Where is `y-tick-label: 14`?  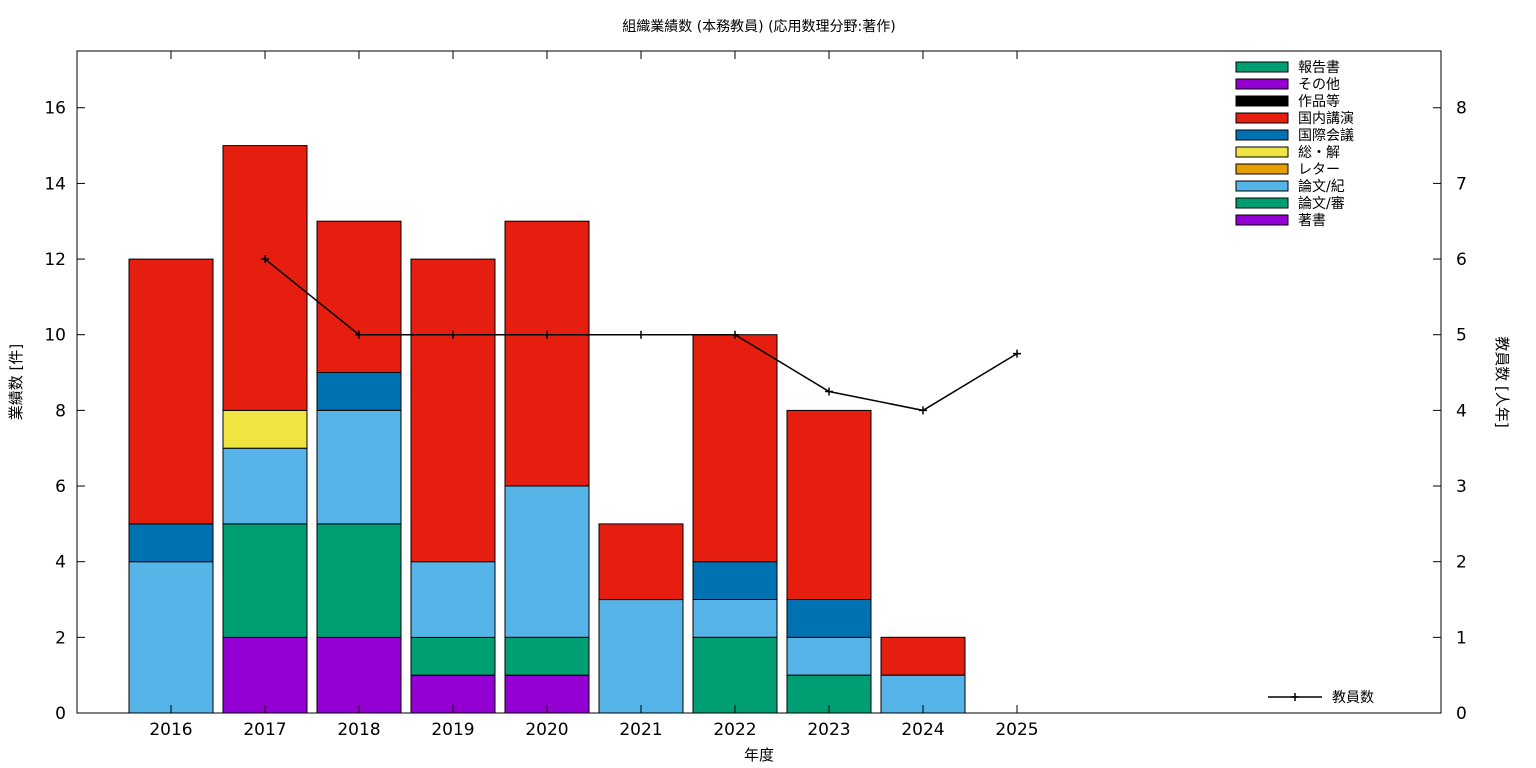
y-tick-label: 14 is located at coordinates (55, 184).